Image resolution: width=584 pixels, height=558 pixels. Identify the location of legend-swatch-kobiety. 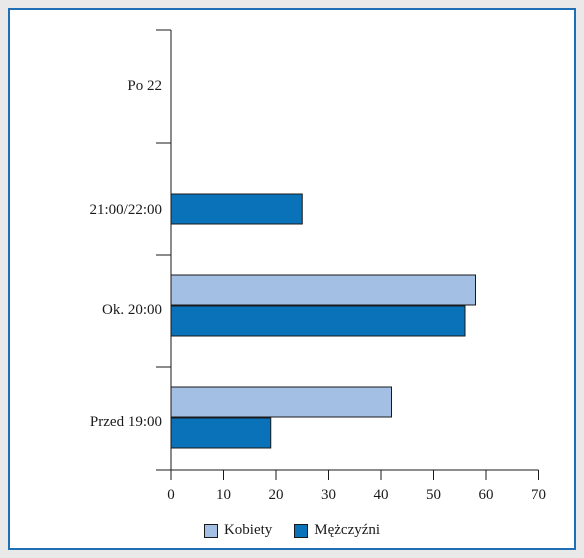
(210, 530).